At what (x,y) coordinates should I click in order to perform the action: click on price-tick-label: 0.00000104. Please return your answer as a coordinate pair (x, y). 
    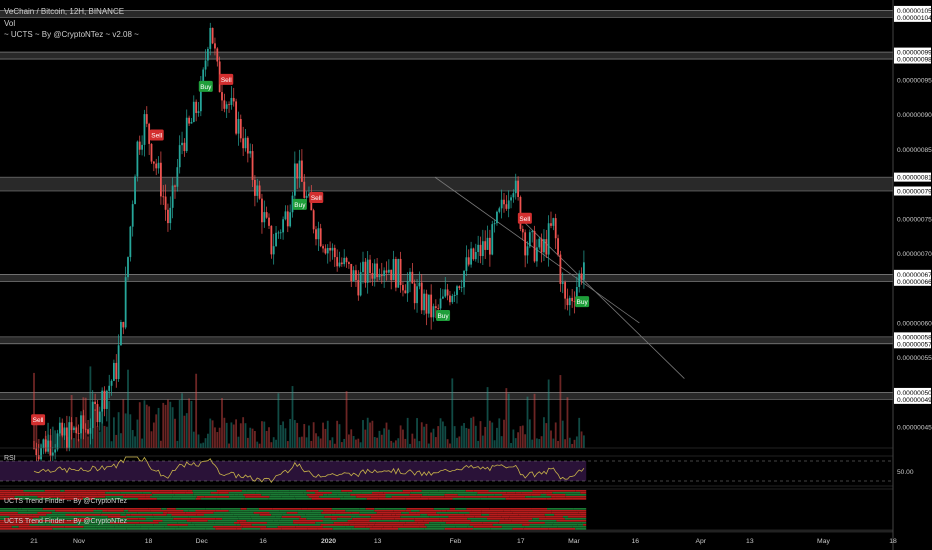
    Looking at the image, I should click on (914, 18).